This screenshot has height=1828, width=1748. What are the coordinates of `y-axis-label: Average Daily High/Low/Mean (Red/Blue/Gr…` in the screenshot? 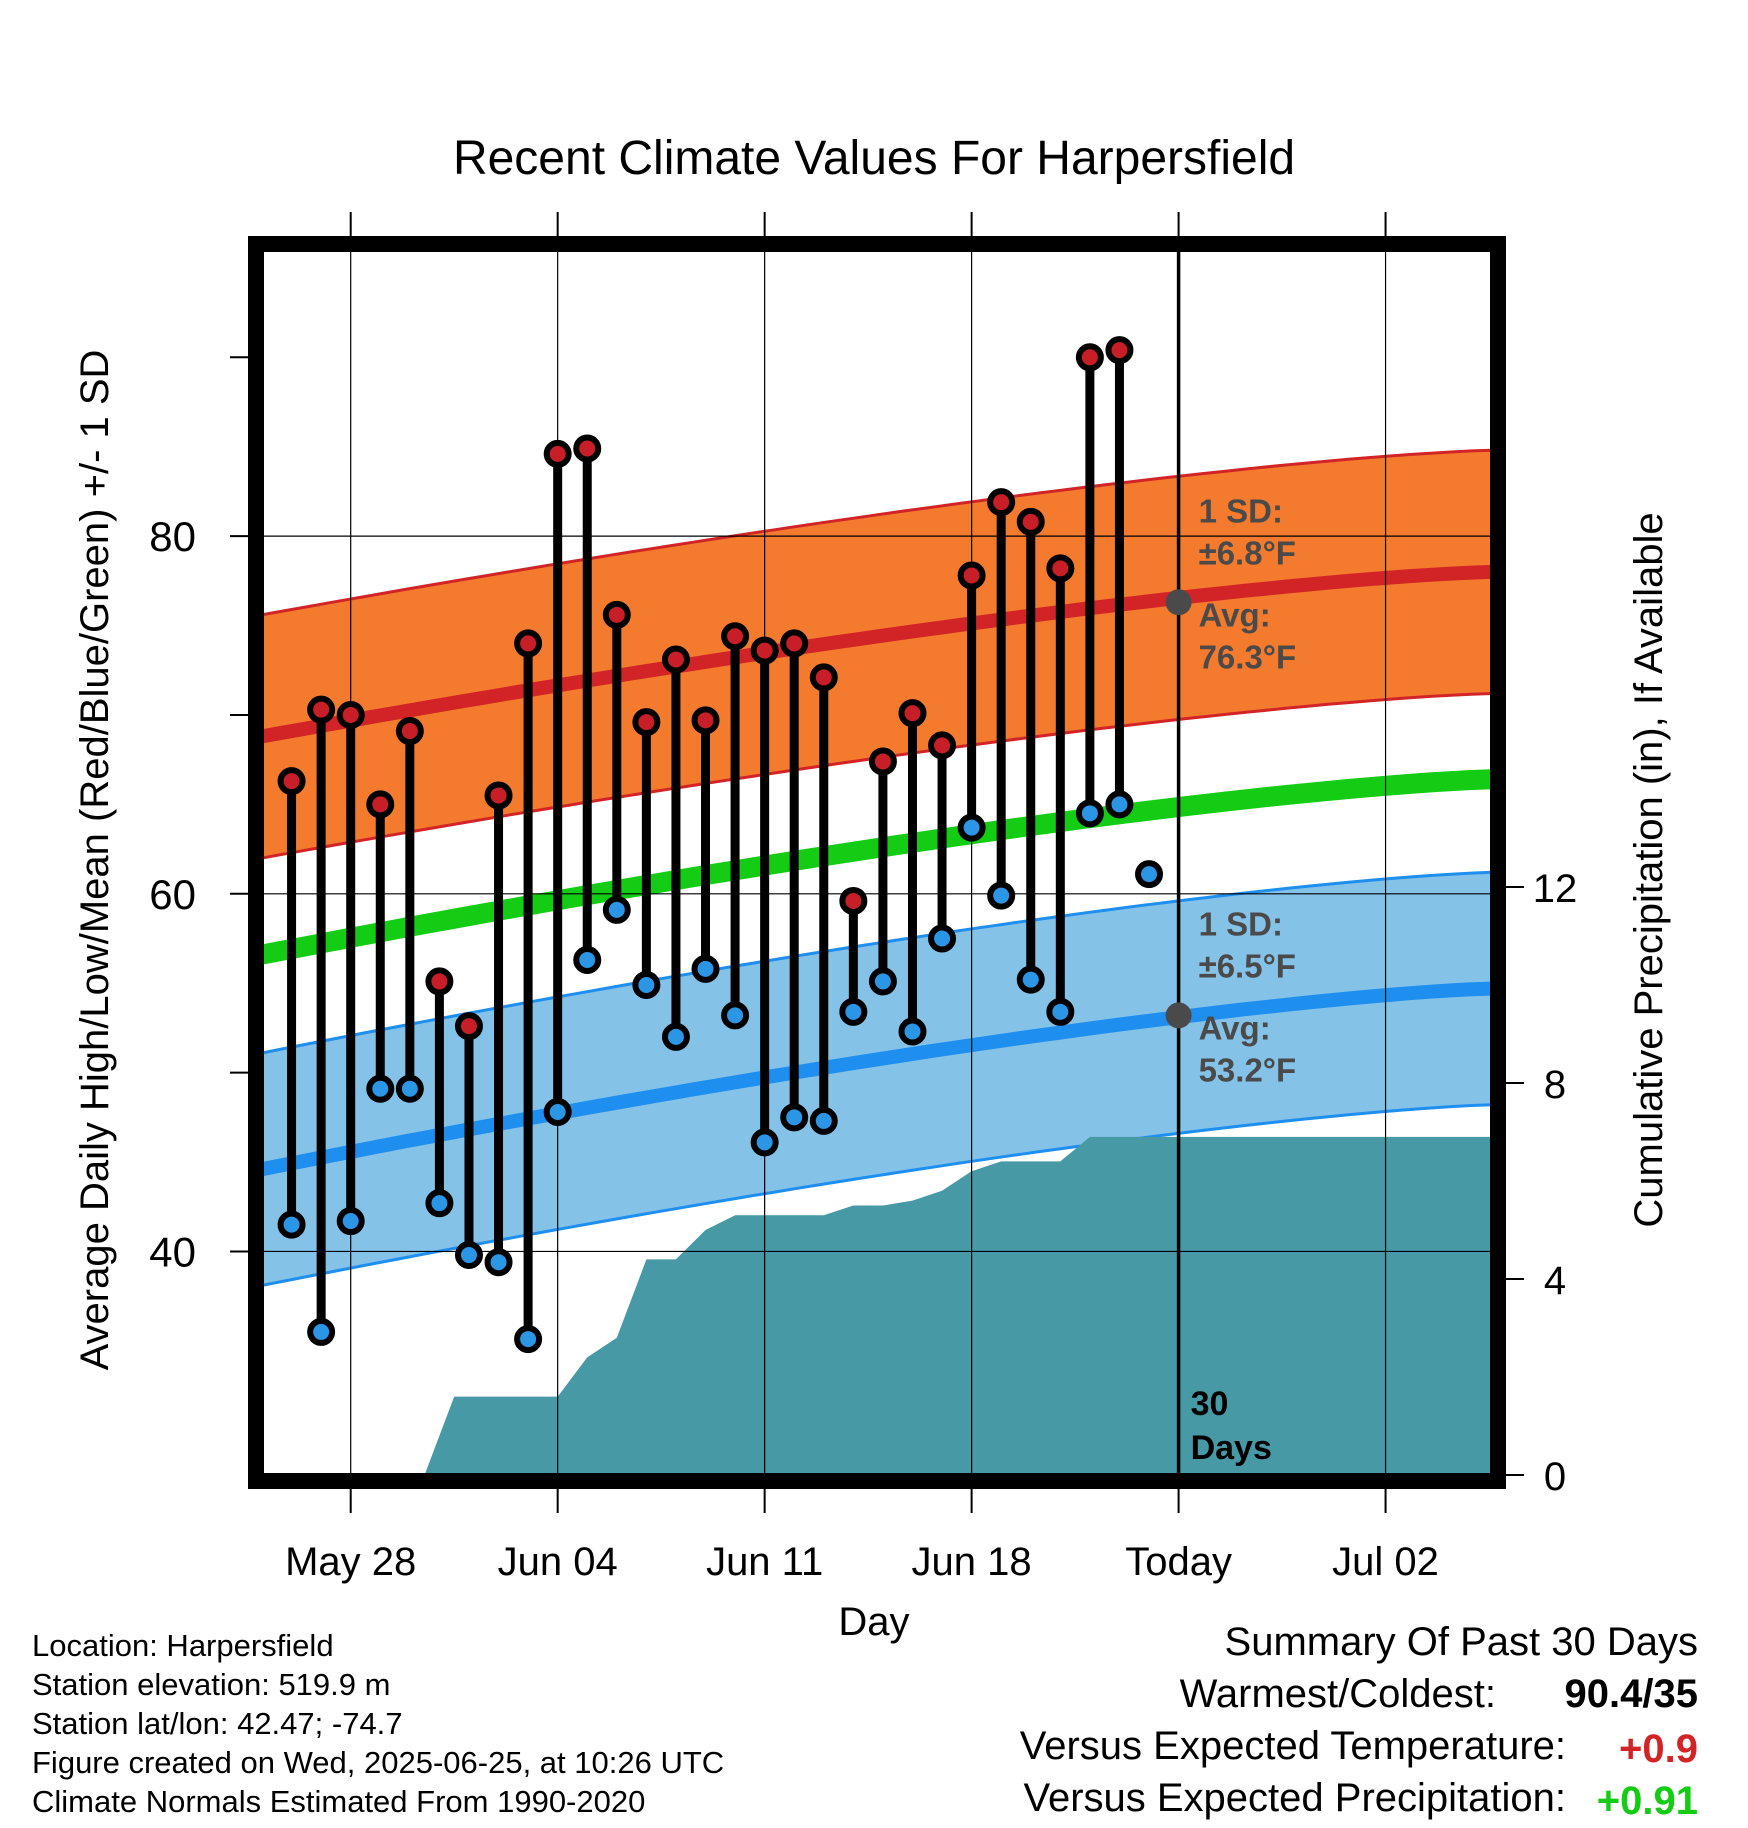 It's located at (95, 860).